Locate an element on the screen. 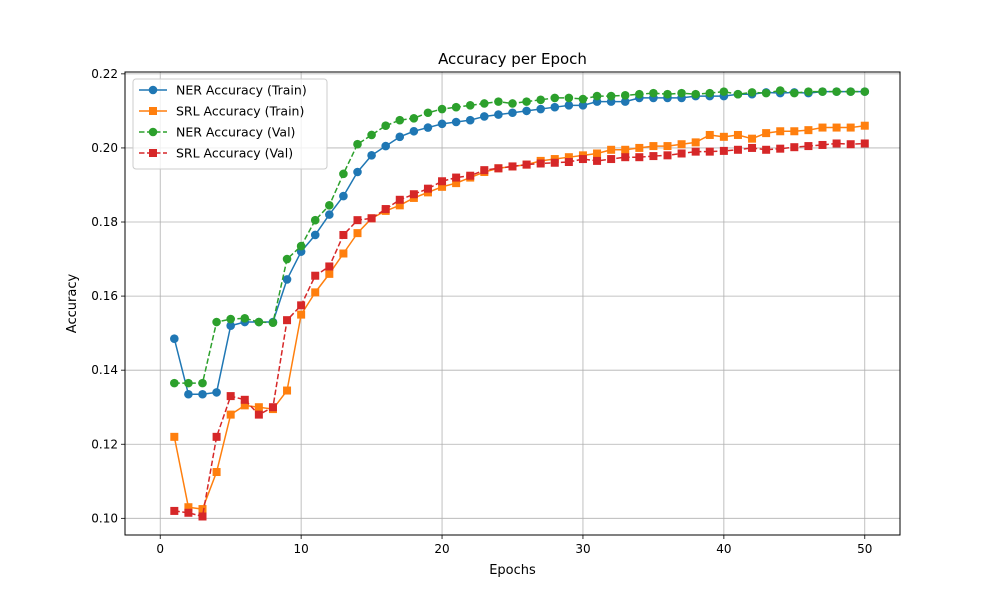 The width and height of the screenshot is (1000, 605). x-tick-label: 30 is located at coordinates (582, 549).